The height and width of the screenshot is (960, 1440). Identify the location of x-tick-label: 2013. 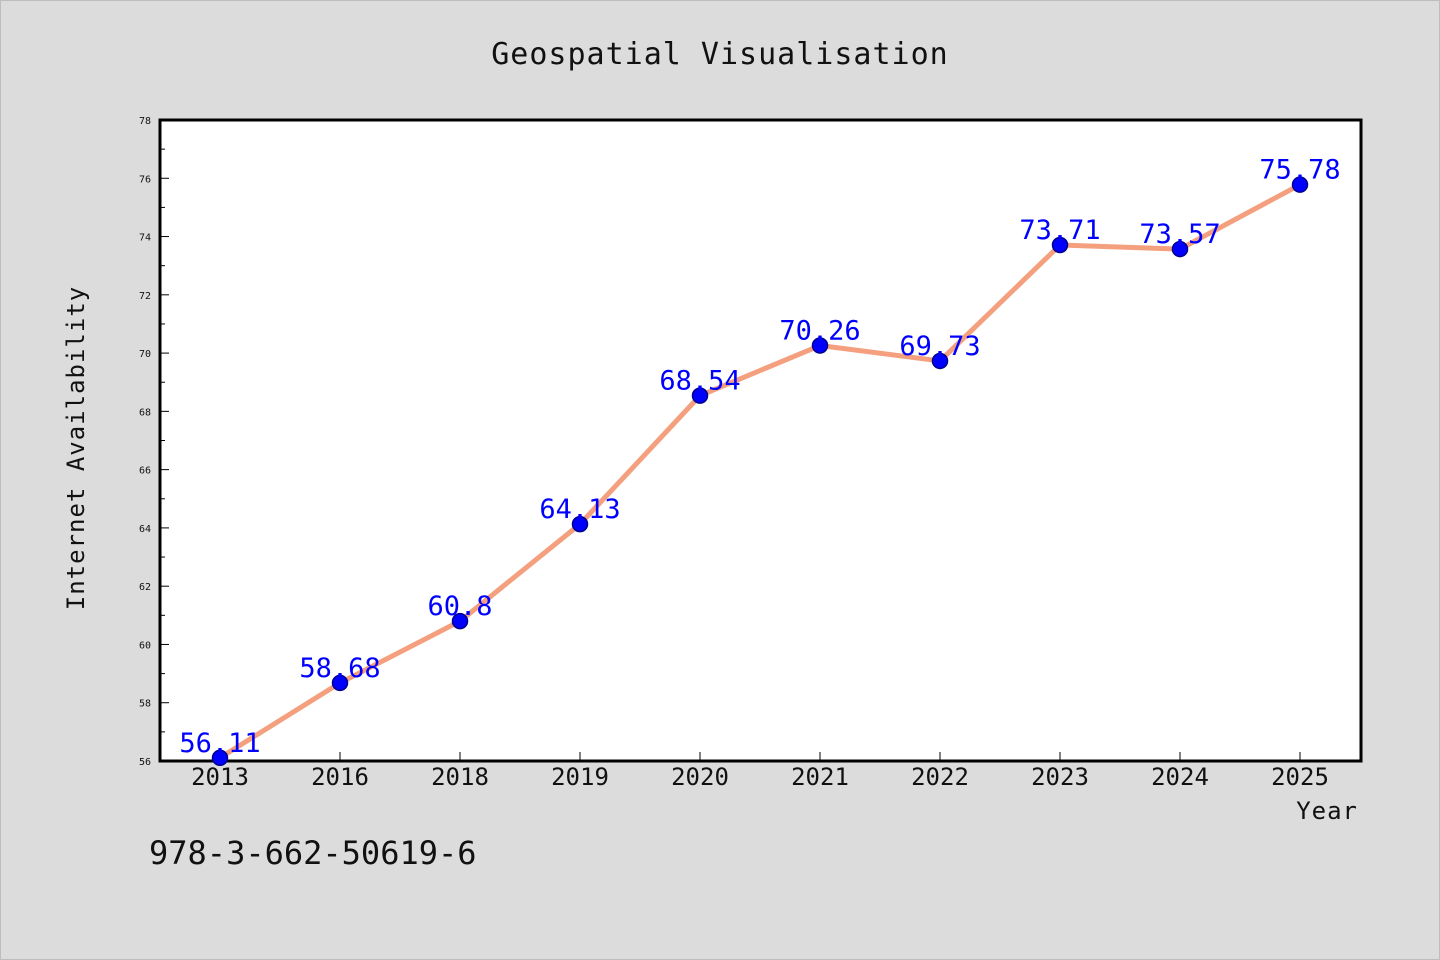
(220, 777).